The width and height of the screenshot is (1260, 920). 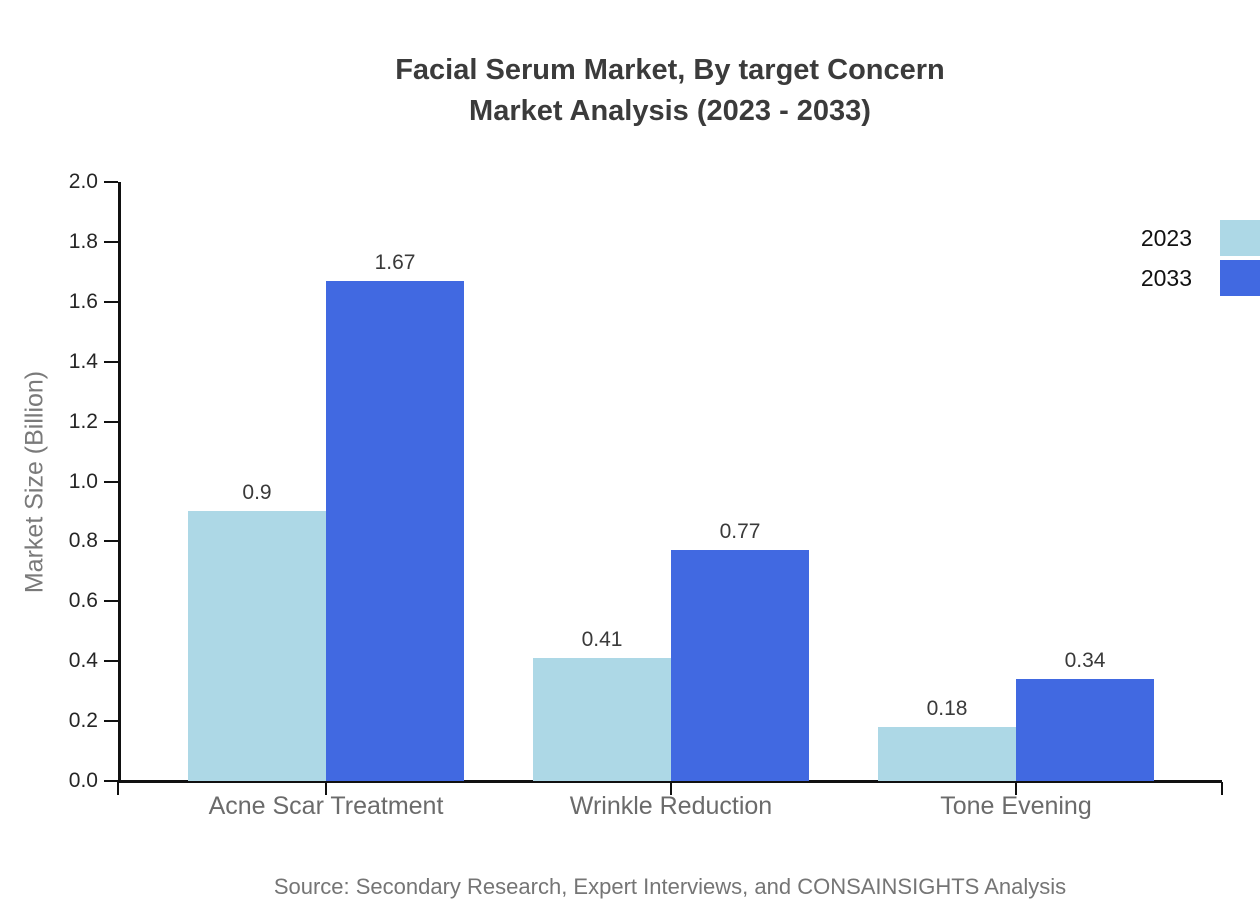 I want to click on x-axis-spine, so click(x=670, y=781).